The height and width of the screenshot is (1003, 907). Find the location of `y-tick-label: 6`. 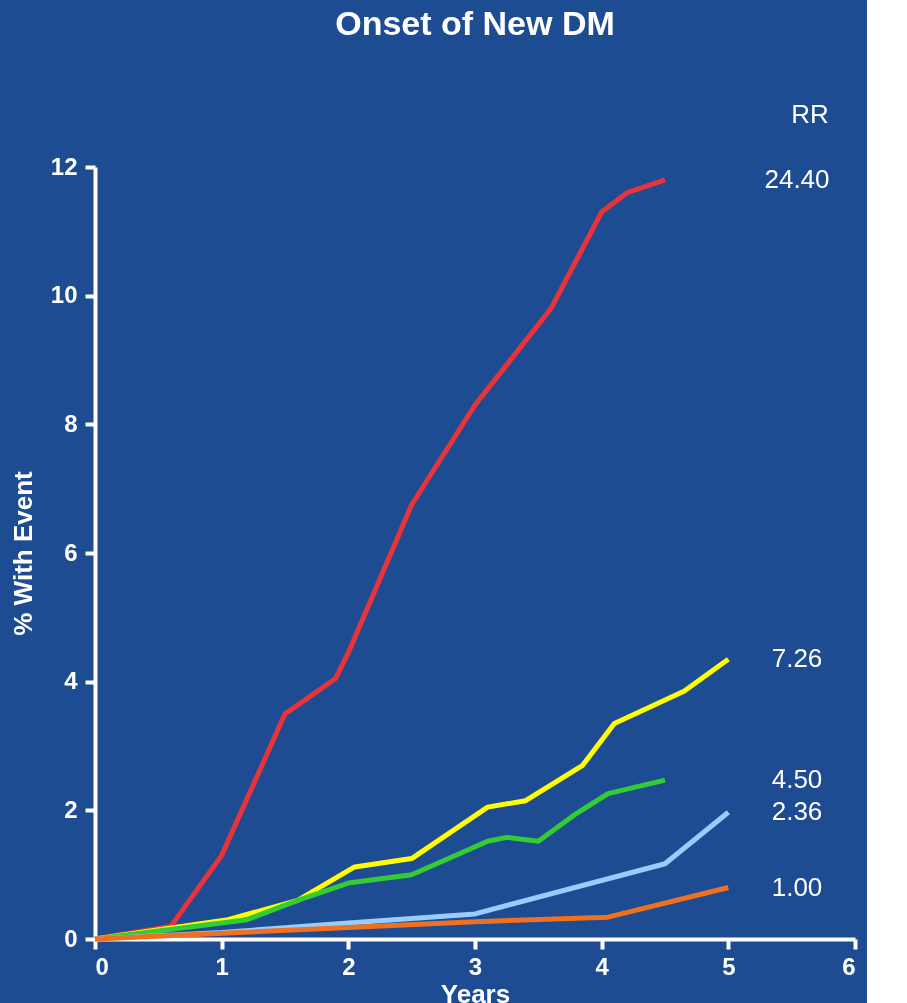

y-tick-label: 6 is located at coordinates (71, 552).